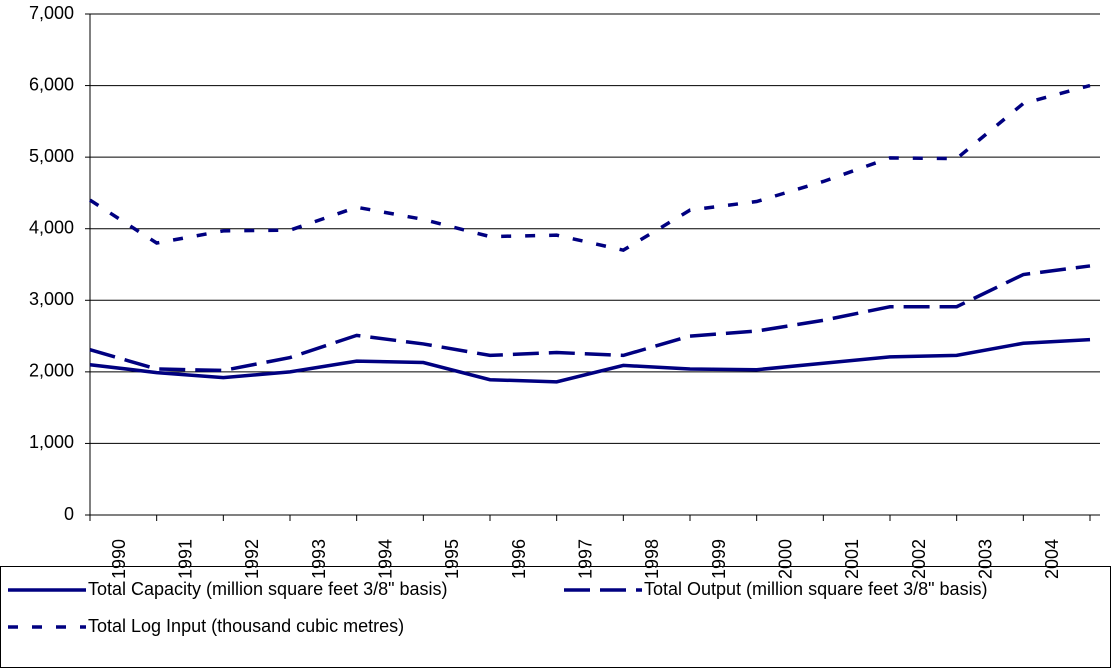 The width and height of the screenshot is (1111, 668). What do you see at coordinates (51, 371) in the screenshot?
I see `y-tick-label: 2,000` at bounding box center [51, 371].